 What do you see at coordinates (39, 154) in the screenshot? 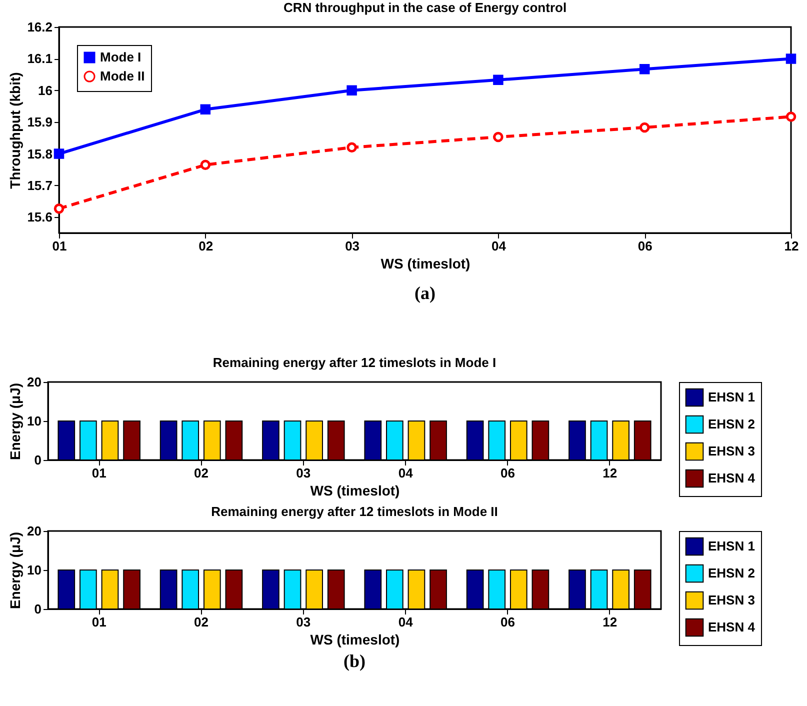
I see `y-tick-label: 15.8` at bounding box center [39, 154].